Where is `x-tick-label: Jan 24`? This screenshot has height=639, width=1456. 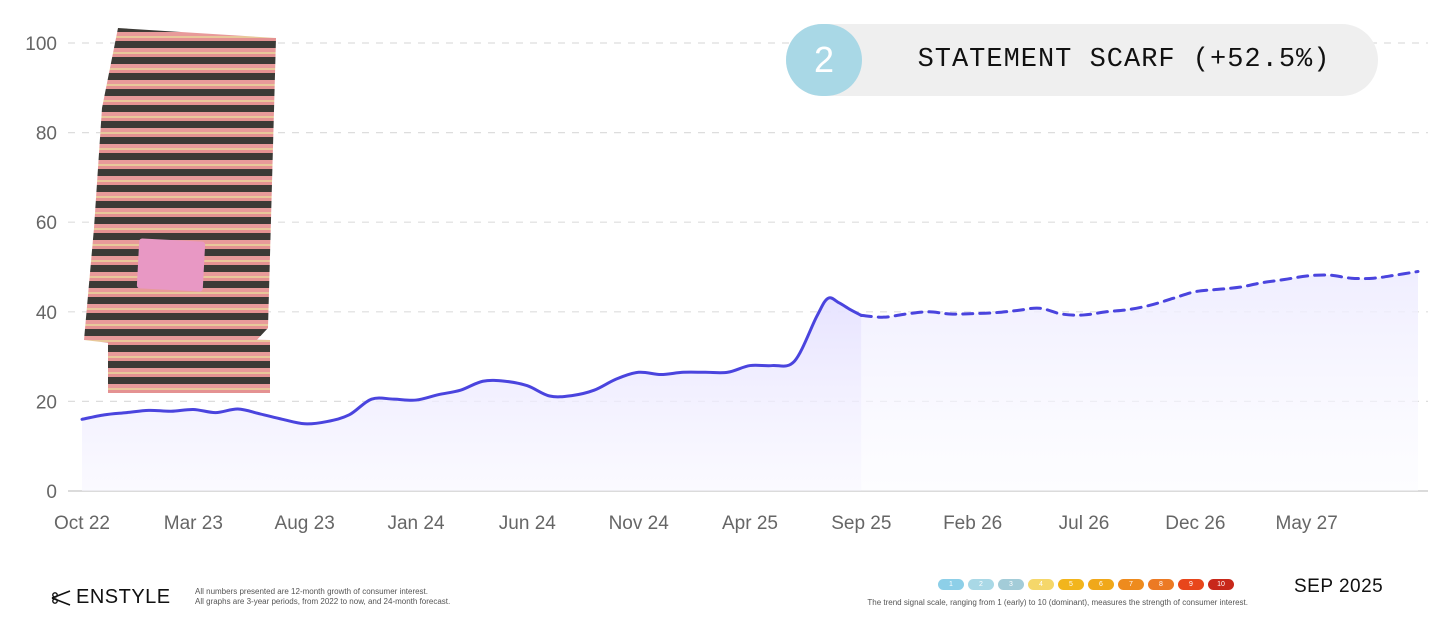 x-tick-label: Jan 24 is located at coordinates (415, 523).